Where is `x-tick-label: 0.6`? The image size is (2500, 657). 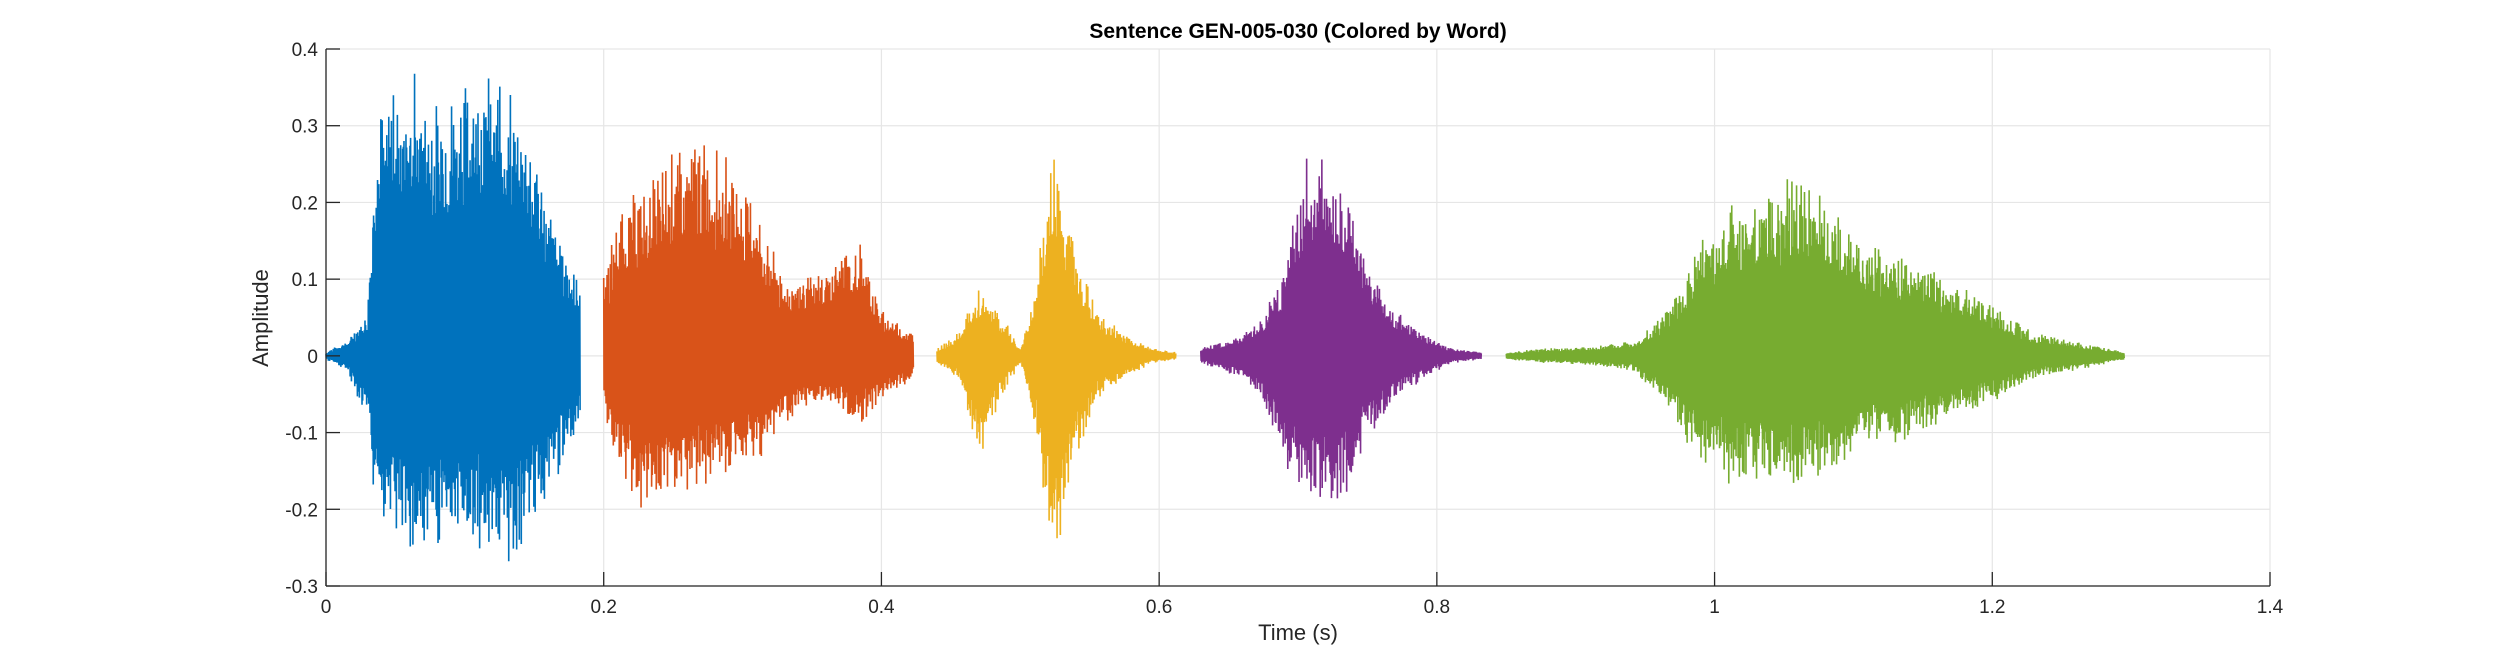 x-tick-label: 0.6 is located at coordinates (1159, 607).